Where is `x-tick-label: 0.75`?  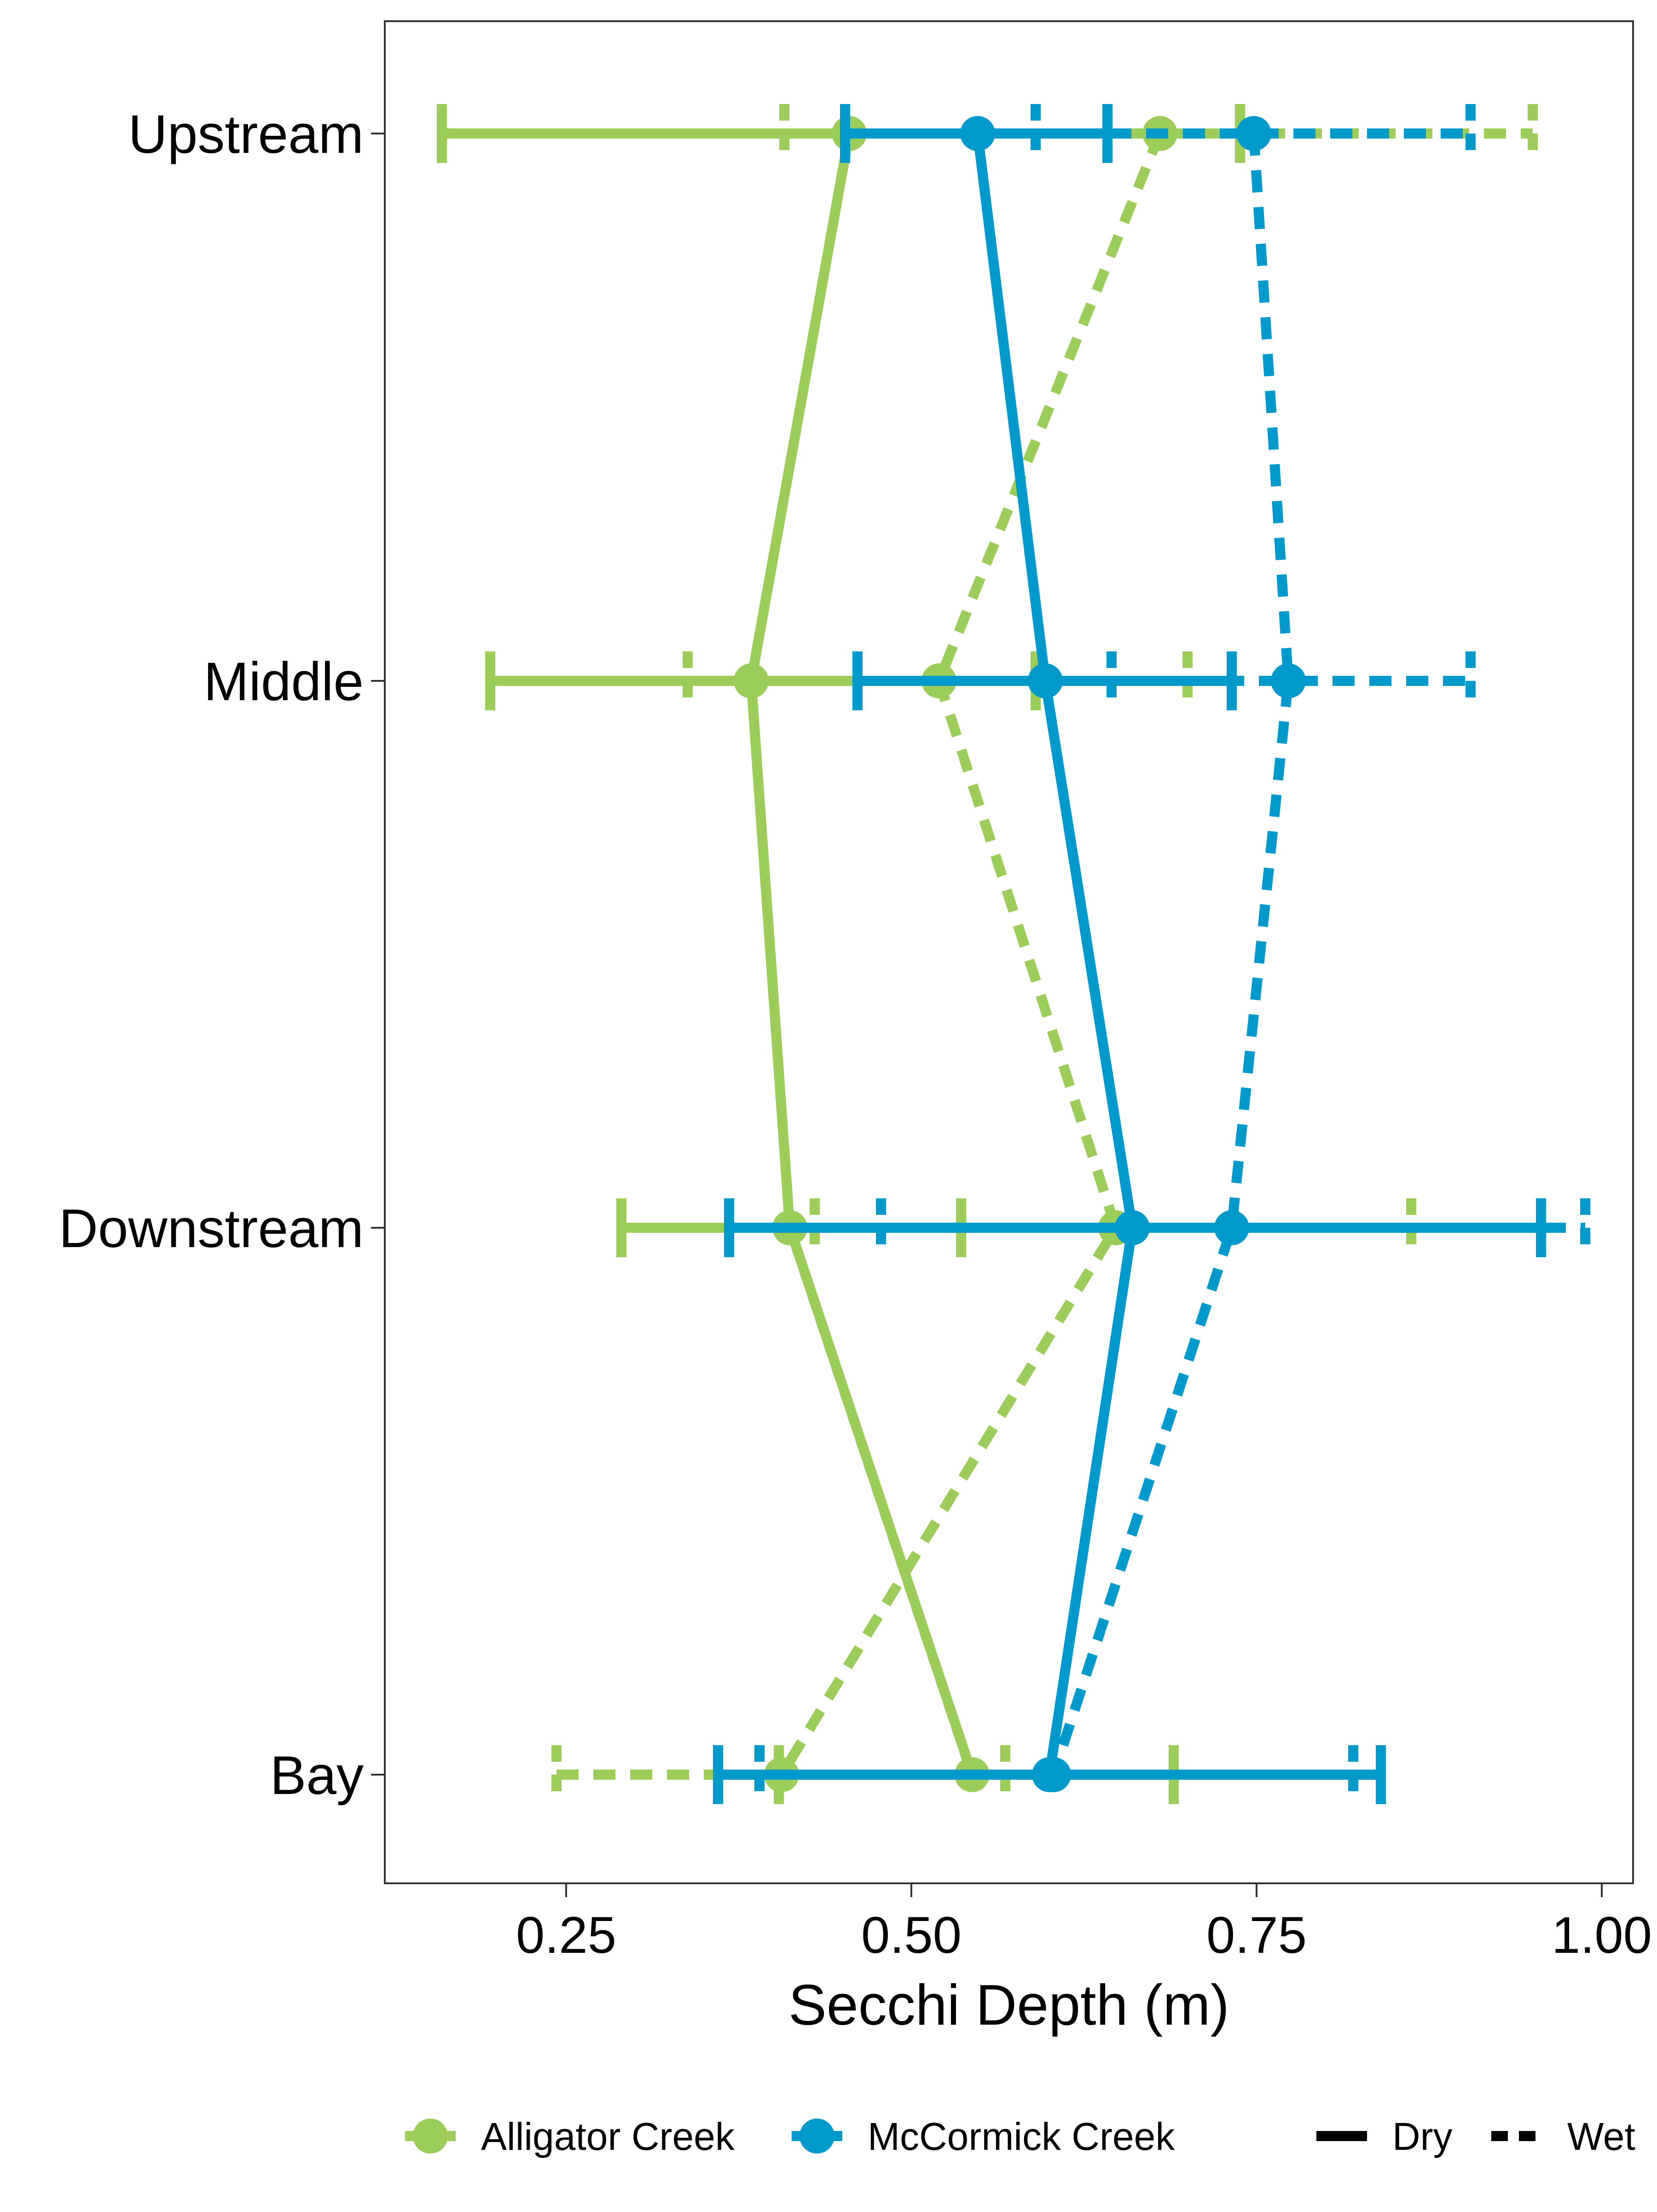 x-tick-label: 0.75 is located at coordinates (1256, 1935).